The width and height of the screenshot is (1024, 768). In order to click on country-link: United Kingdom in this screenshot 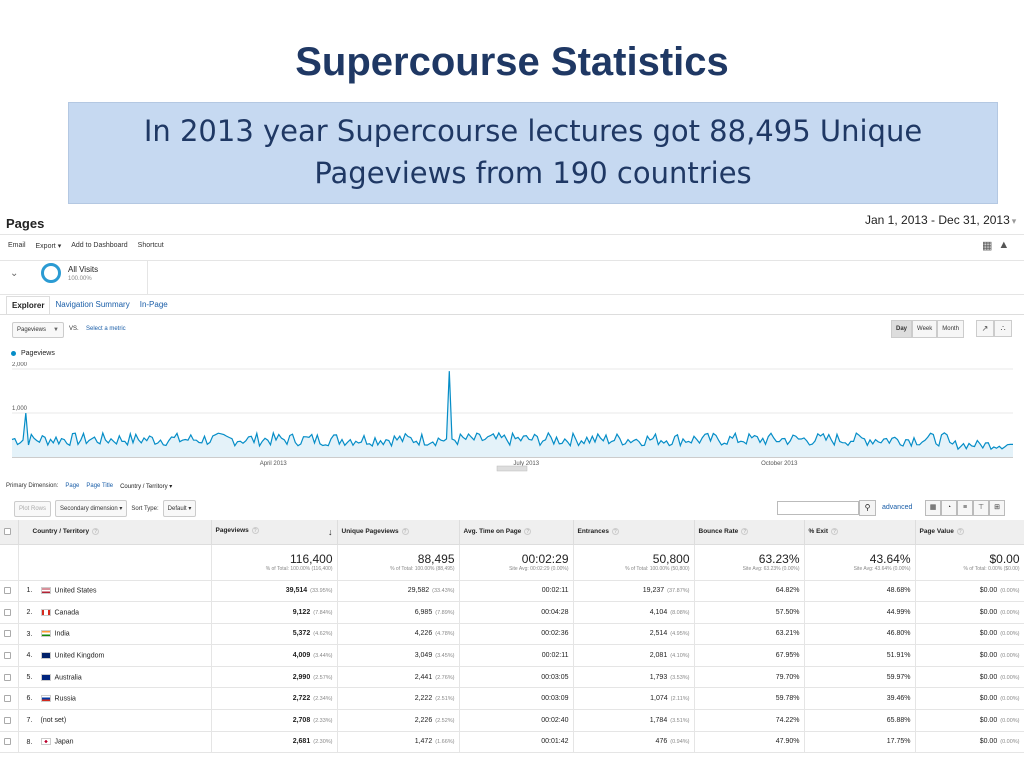, I will do `click(79, 656)`.